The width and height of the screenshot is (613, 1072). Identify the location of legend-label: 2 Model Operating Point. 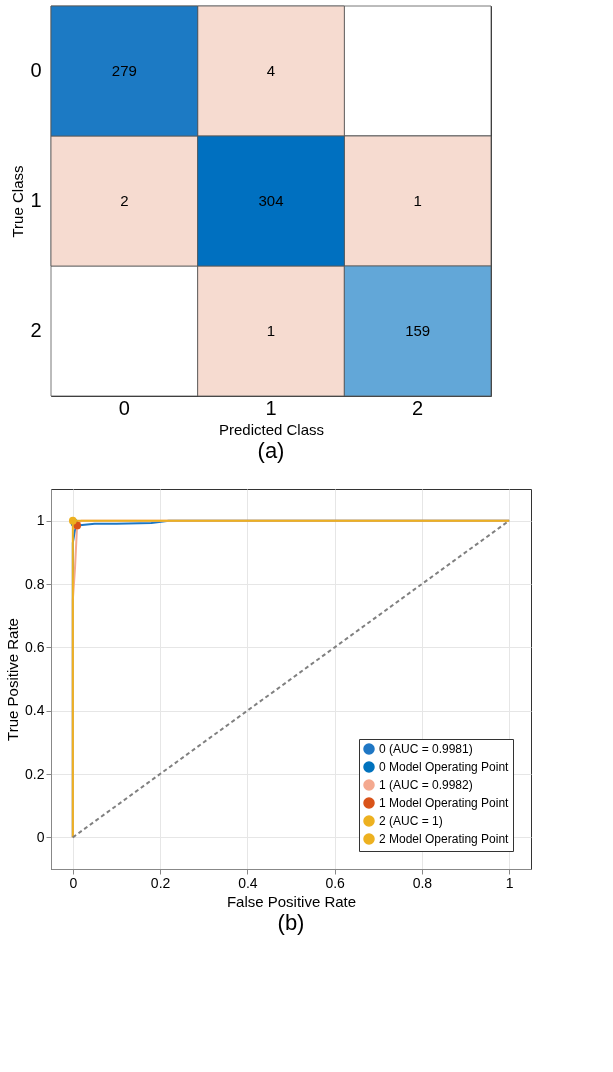
(444, 839).